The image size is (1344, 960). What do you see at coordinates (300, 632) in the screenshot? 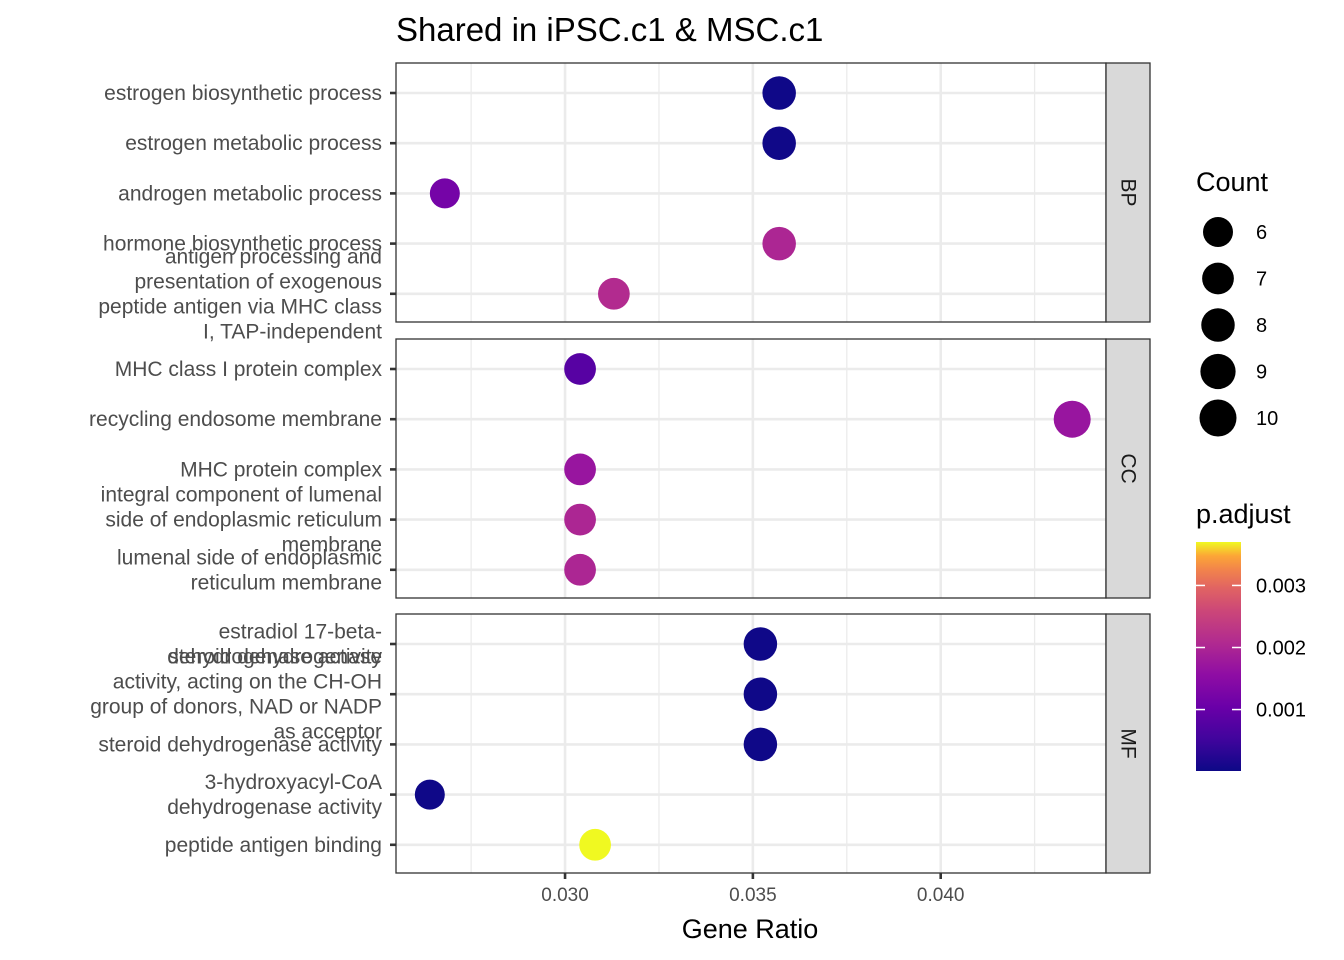
I see `term-label-line: estradiol 17-beta-` at bounding box center [300, 632].